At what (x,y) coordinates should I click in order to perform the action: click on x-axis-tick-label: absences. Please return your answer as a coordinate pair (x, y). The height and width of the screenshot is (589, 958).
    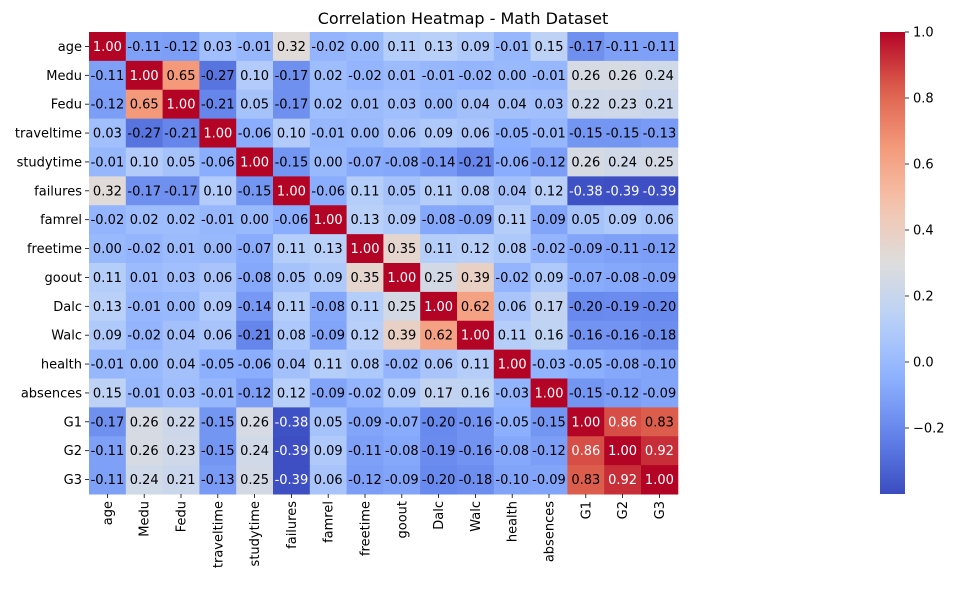
    Looking at the image, I should click on (550, 531).